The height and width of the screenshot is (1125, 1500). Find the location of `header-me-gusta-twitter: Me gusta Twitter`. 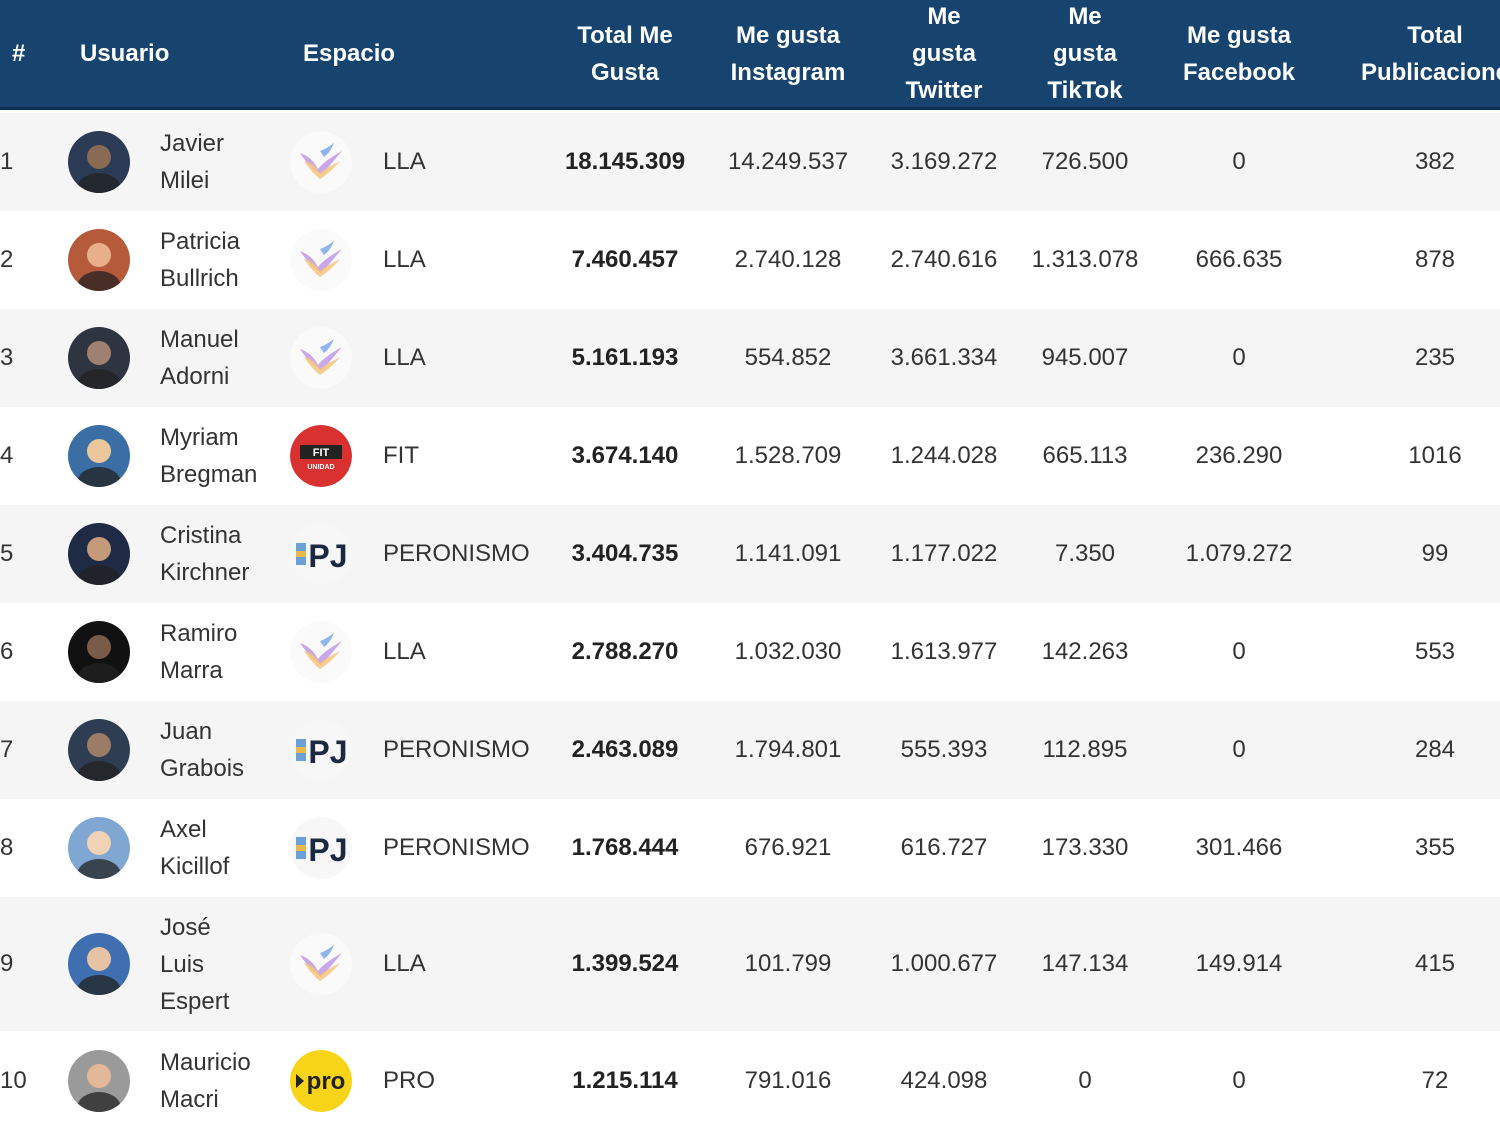

header-me-gusta-twitter: Me gusta Twitter is located at coordinates (944, 53).